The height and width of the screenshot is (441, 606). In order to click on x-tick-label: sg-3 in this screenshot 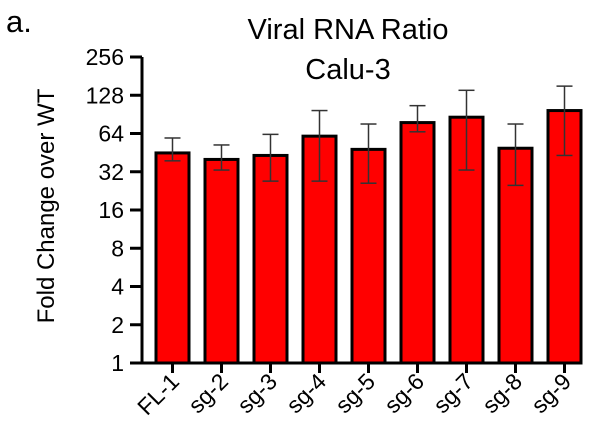, I will do `click(257, 393)`.